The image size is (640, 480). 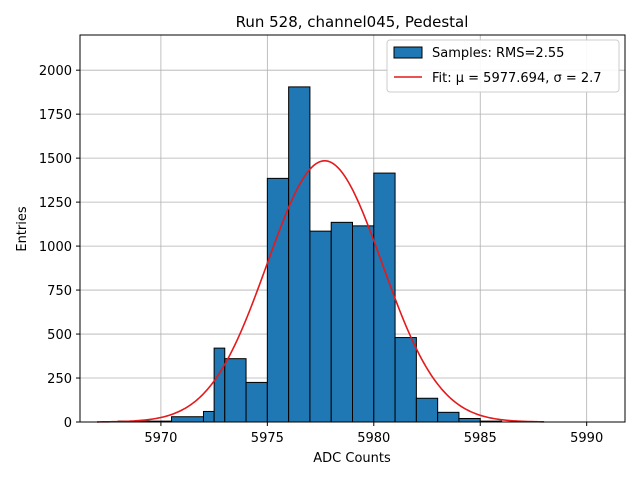 What do you see at coordinates (55, 159) in the screenshot?
I see `y-tick-label: 1500` at bounding box center [55, 159].